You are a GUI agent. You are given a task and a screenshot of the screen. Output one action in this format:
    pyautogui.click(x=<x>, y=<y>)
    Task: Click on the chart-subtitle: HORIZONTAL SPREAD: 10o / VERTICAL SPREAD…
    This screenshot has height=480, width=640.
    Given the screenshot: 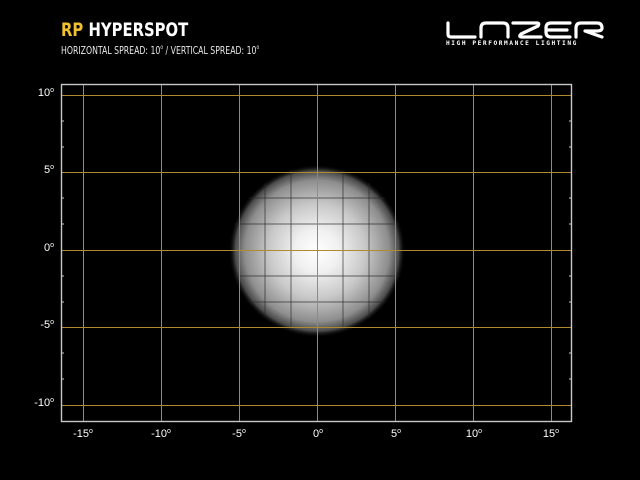 What is the action you would take?
    pyautogui.click(x=160, y=50)
    